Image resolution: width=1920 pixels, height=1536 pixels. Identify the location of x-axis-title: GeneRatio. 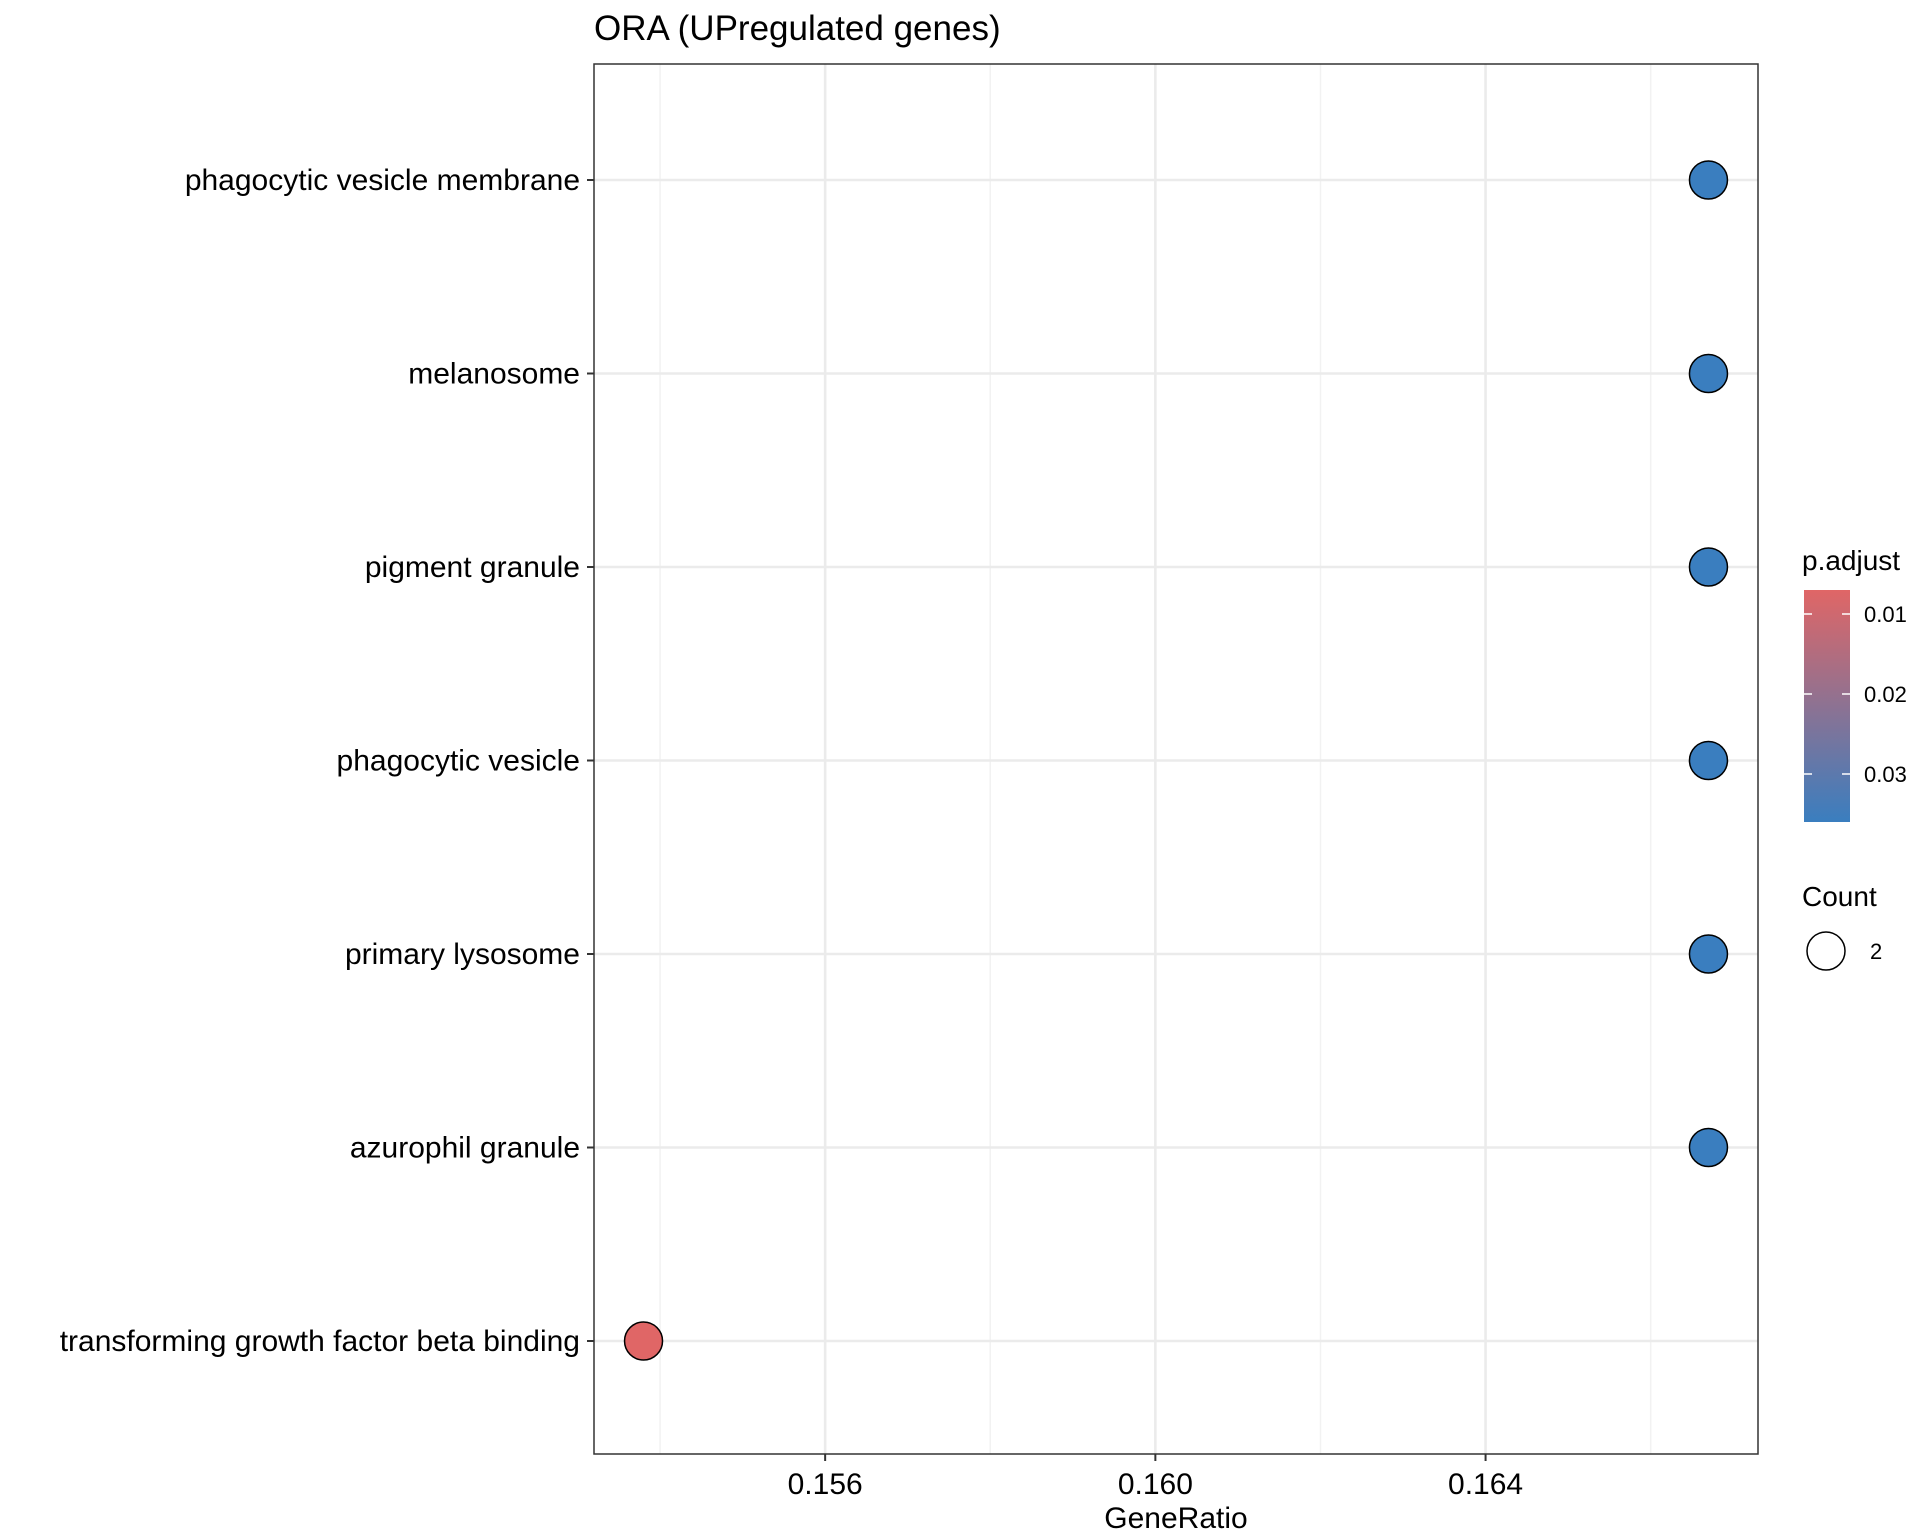
(1175, 1518).